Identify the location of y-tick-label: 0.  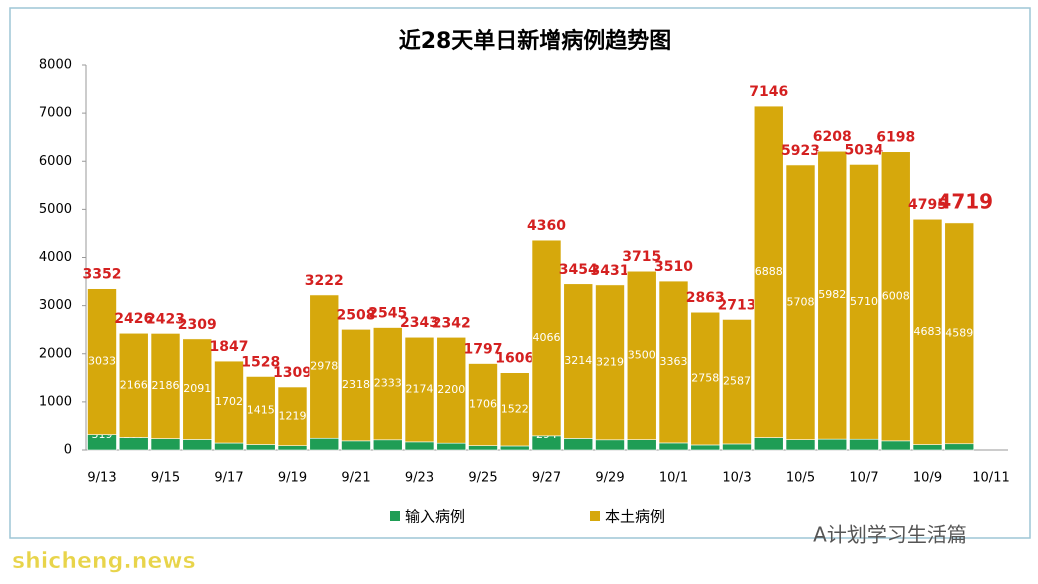
(68, 450).